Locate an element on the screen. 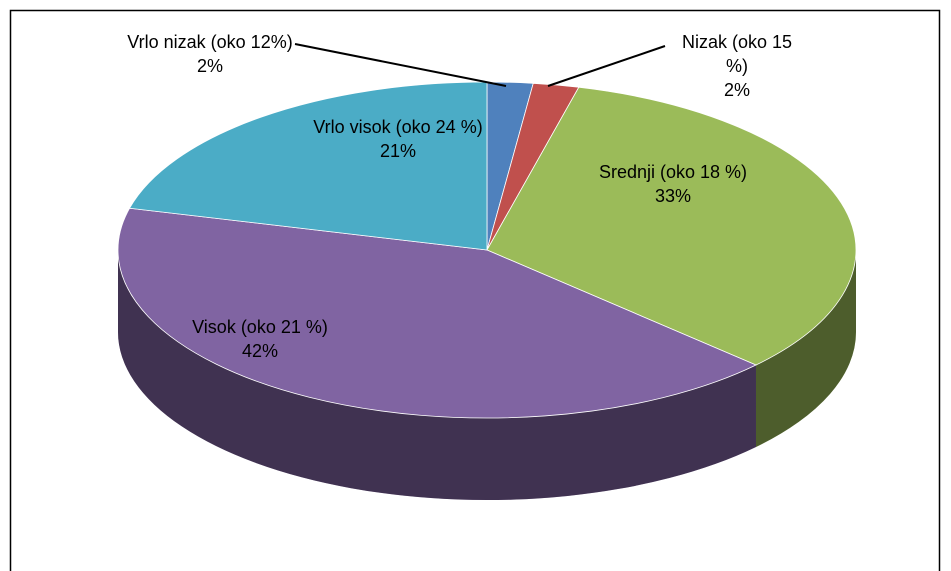 The image size is (951, 571). data-label: Vrlo nizak (oko 12%) 2% is located at coordinates (210, 54).